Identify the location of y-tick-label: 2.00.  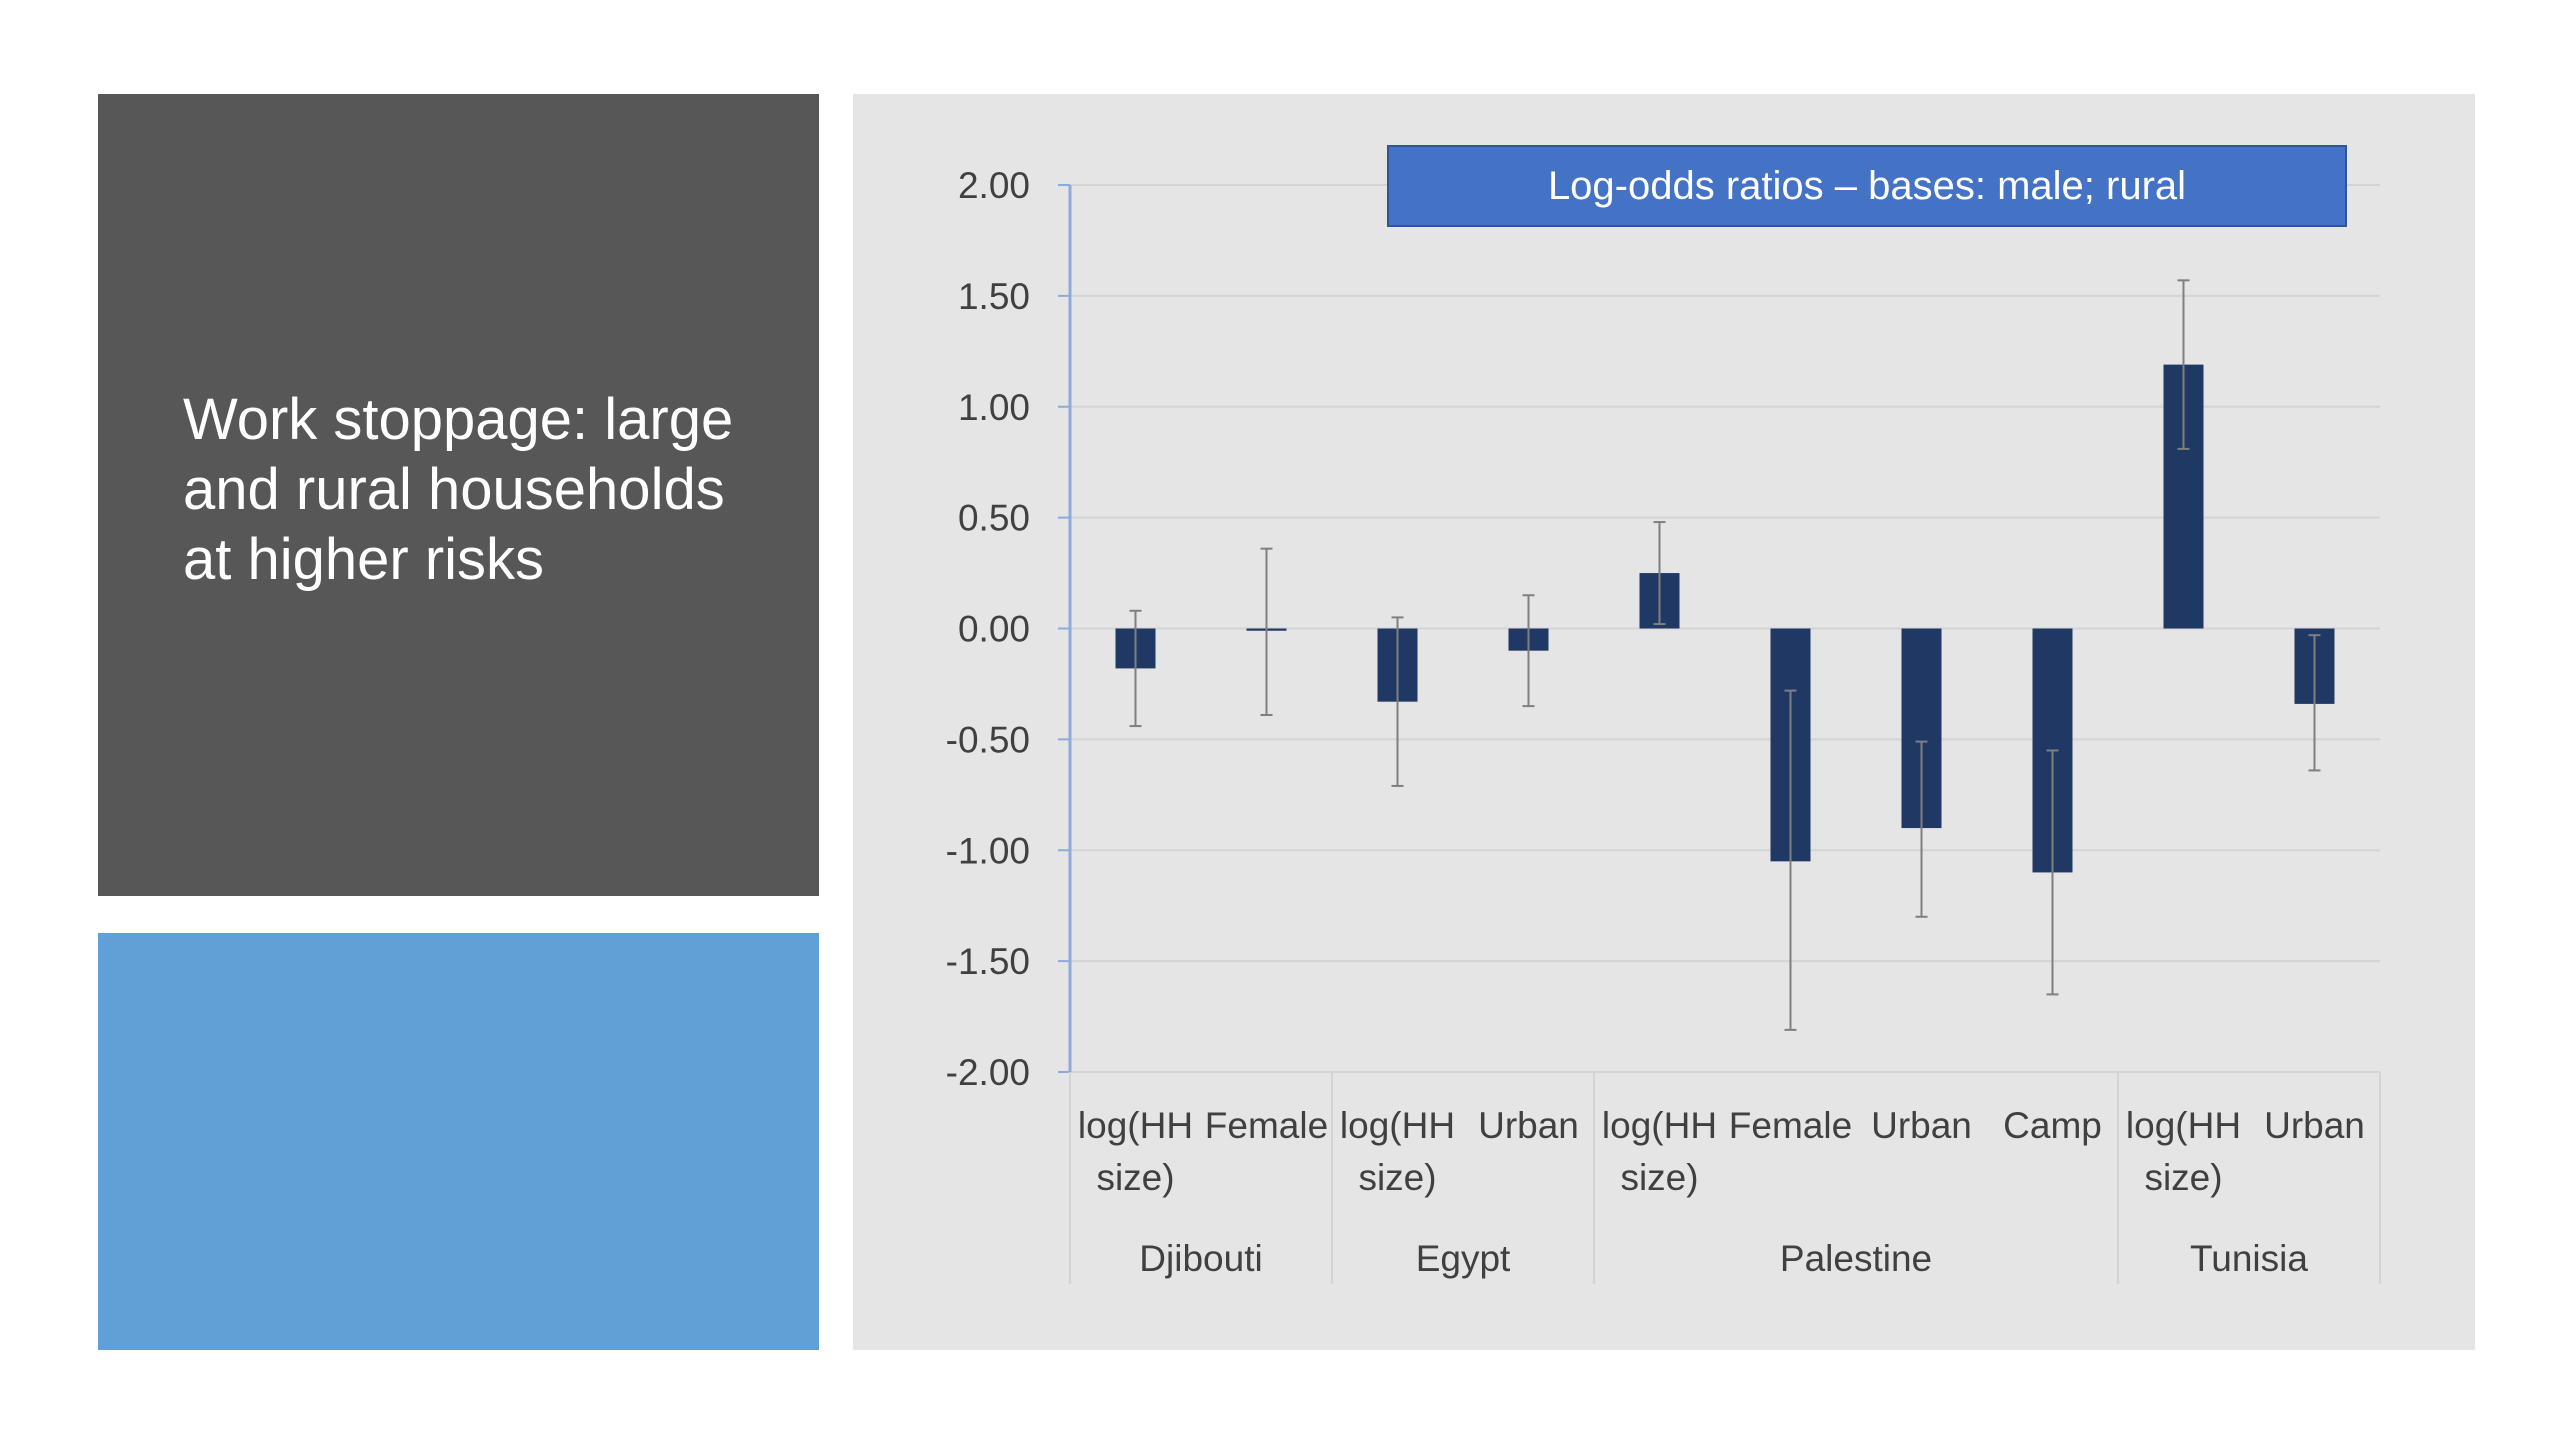
(994, 185).